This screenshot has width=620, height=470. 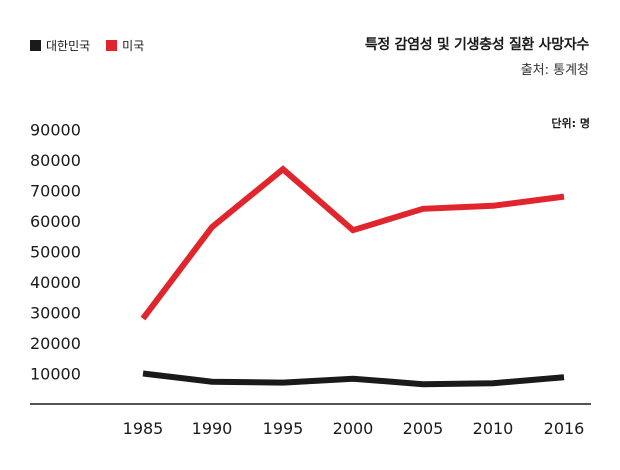 I want to click on legend-swatch-korea, so click(x=35, y=45).